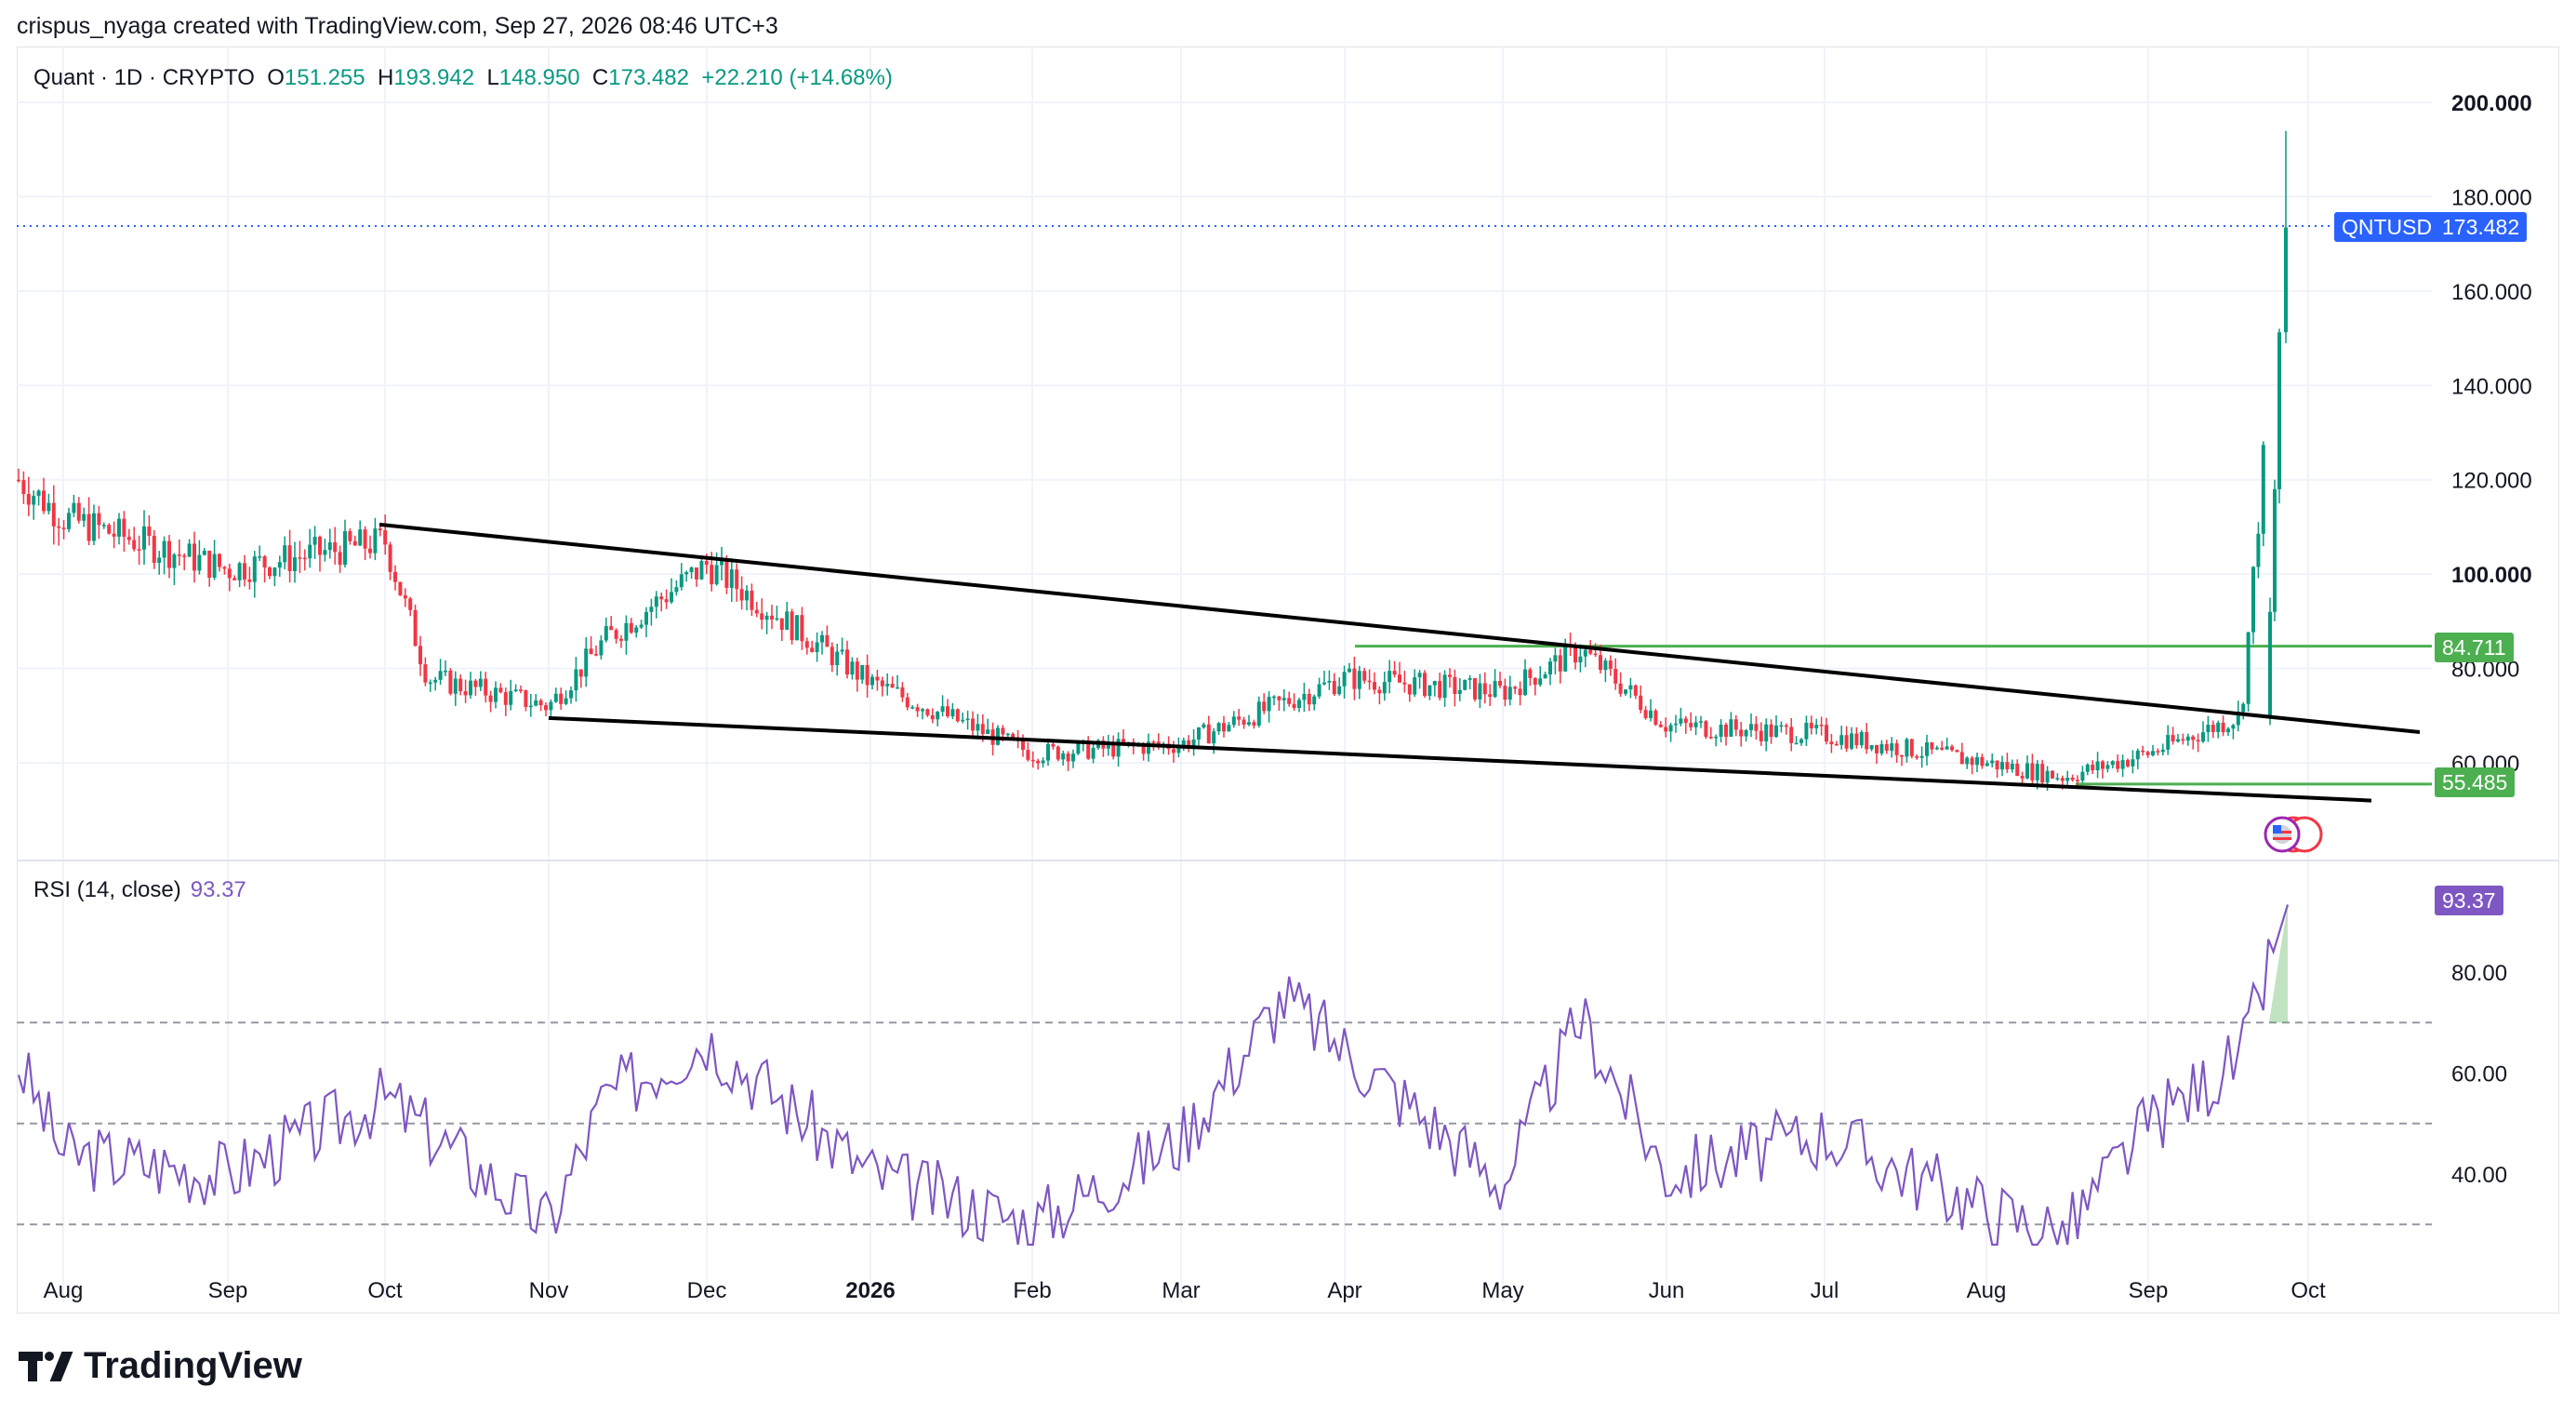 This screenshot has height=1427, width=2576. What do you see at coordinates (385, 1290) in the screenshot?
I see `time-tick-label: Oct` at bounding box center [385, 1290].